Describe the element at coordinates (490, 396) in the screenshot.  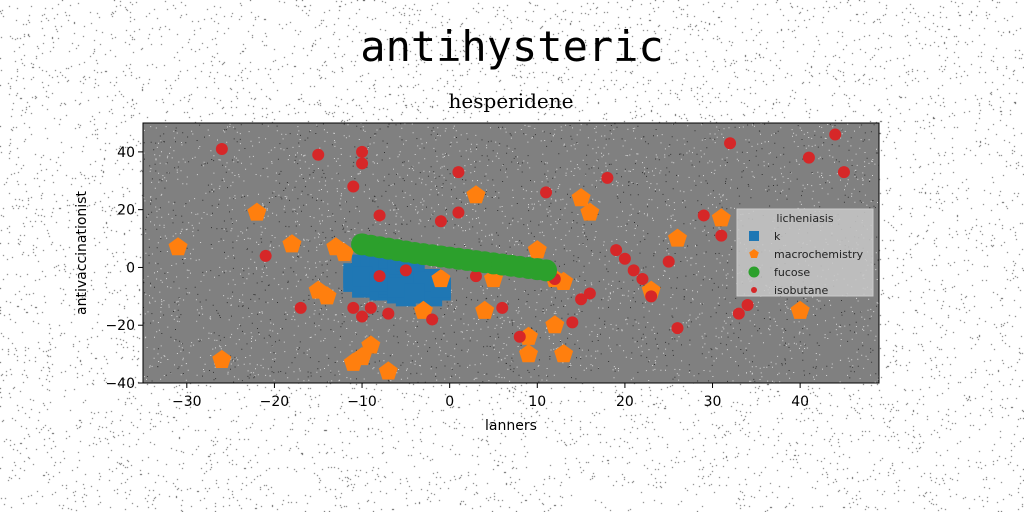
I see `x-axis: −30 −20 −10 0 10 20 30 40` at that location.